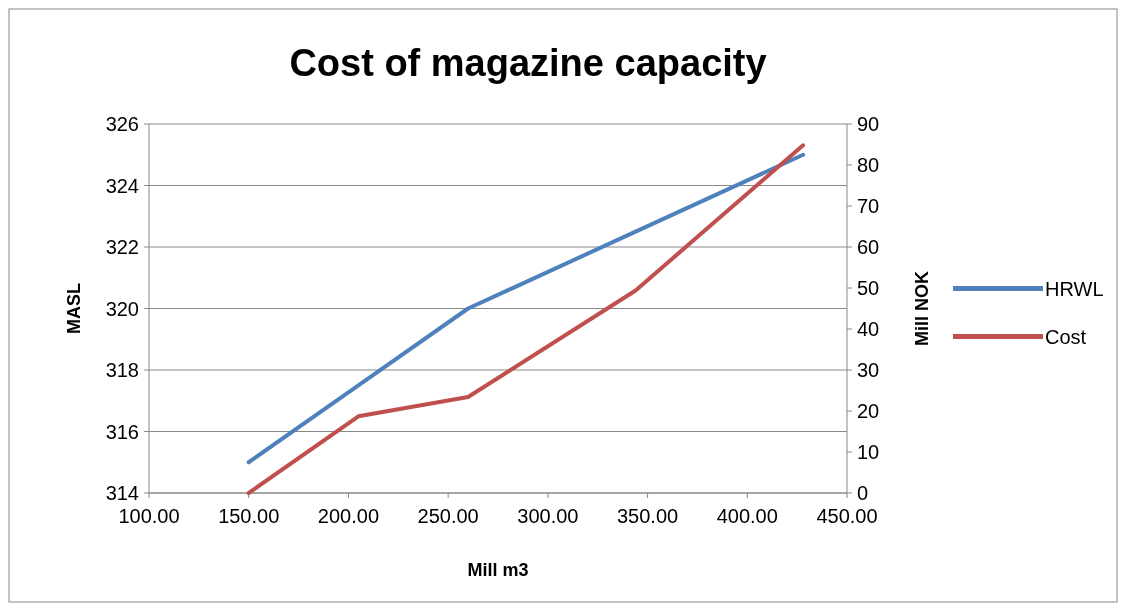 This screenshot has height=610, width=1125. What do you see at coordinates (122, 124) in the screenshot?
I see `y-tick-label: 326` at bounding box center [122, 124].